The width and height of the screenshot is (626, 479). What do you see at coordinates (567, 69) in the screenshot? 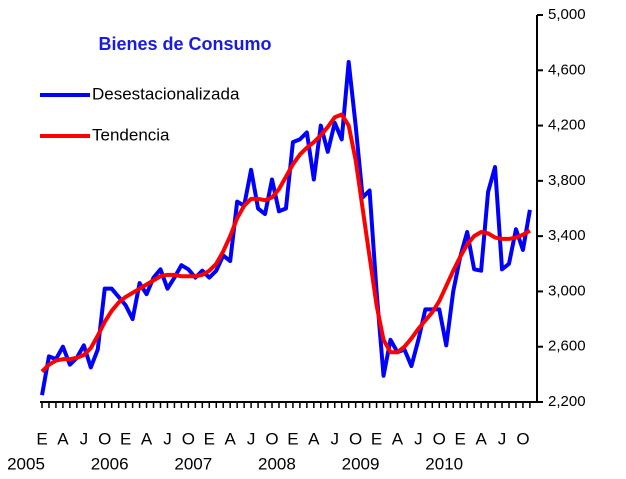
I see `y-tick-label: 4,600` at bounding box center [567, 69].